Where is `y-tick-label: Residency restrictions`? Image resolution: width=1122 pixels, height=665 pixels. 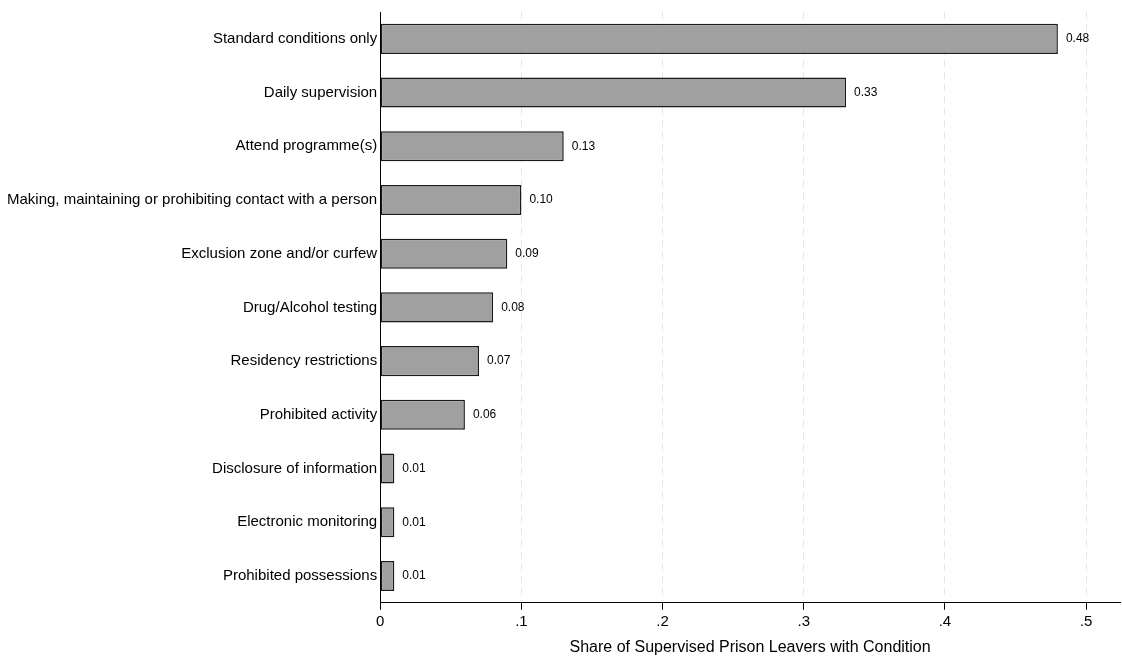 y-tick-label: Residency restrictions is located at coordinates (304, 360).